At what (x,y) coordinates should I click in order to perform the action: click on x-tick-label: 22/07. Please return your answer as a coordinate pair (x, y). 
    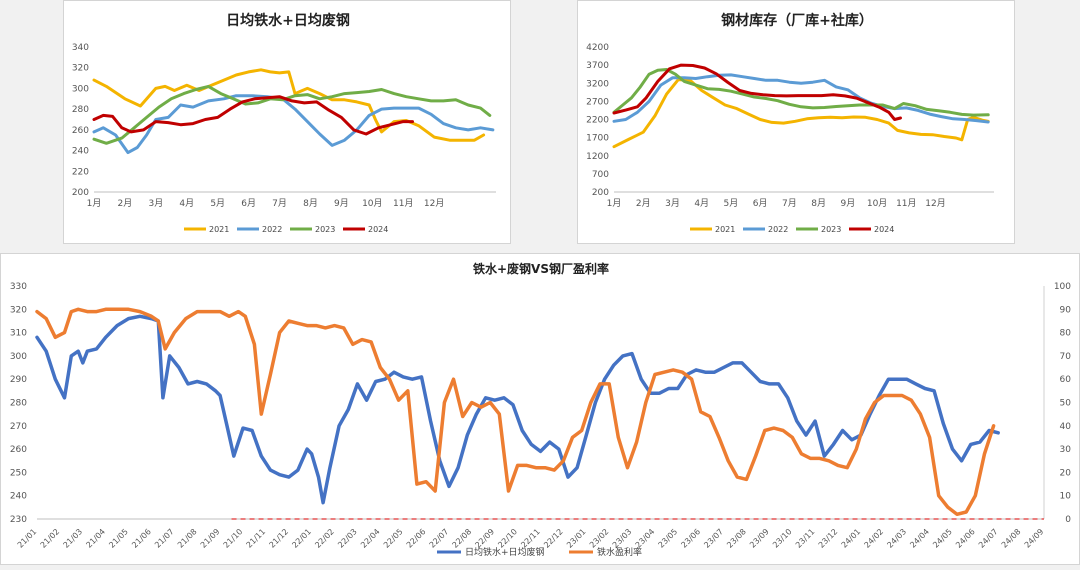
    Looking at the image, I should click on (439, 538).